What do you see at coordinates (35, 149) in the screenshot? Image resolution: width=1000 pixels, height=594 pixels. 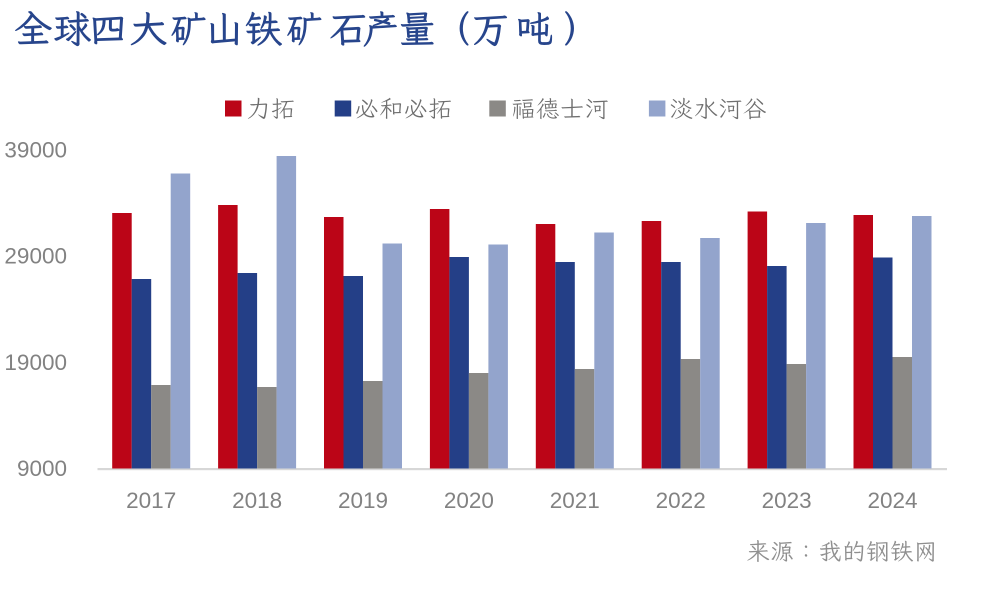 I see `svg-text: 39000` at bounding box center [35, 149].